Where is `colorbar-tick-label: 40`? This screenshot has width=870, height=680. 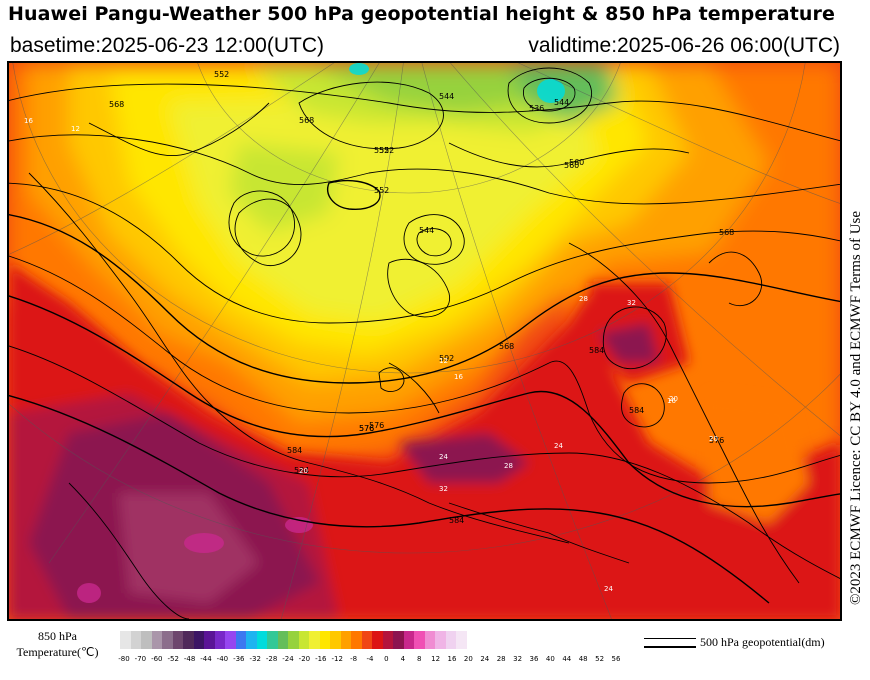
colorbar-tick-label: 40 is located at coordinates (550, 659).